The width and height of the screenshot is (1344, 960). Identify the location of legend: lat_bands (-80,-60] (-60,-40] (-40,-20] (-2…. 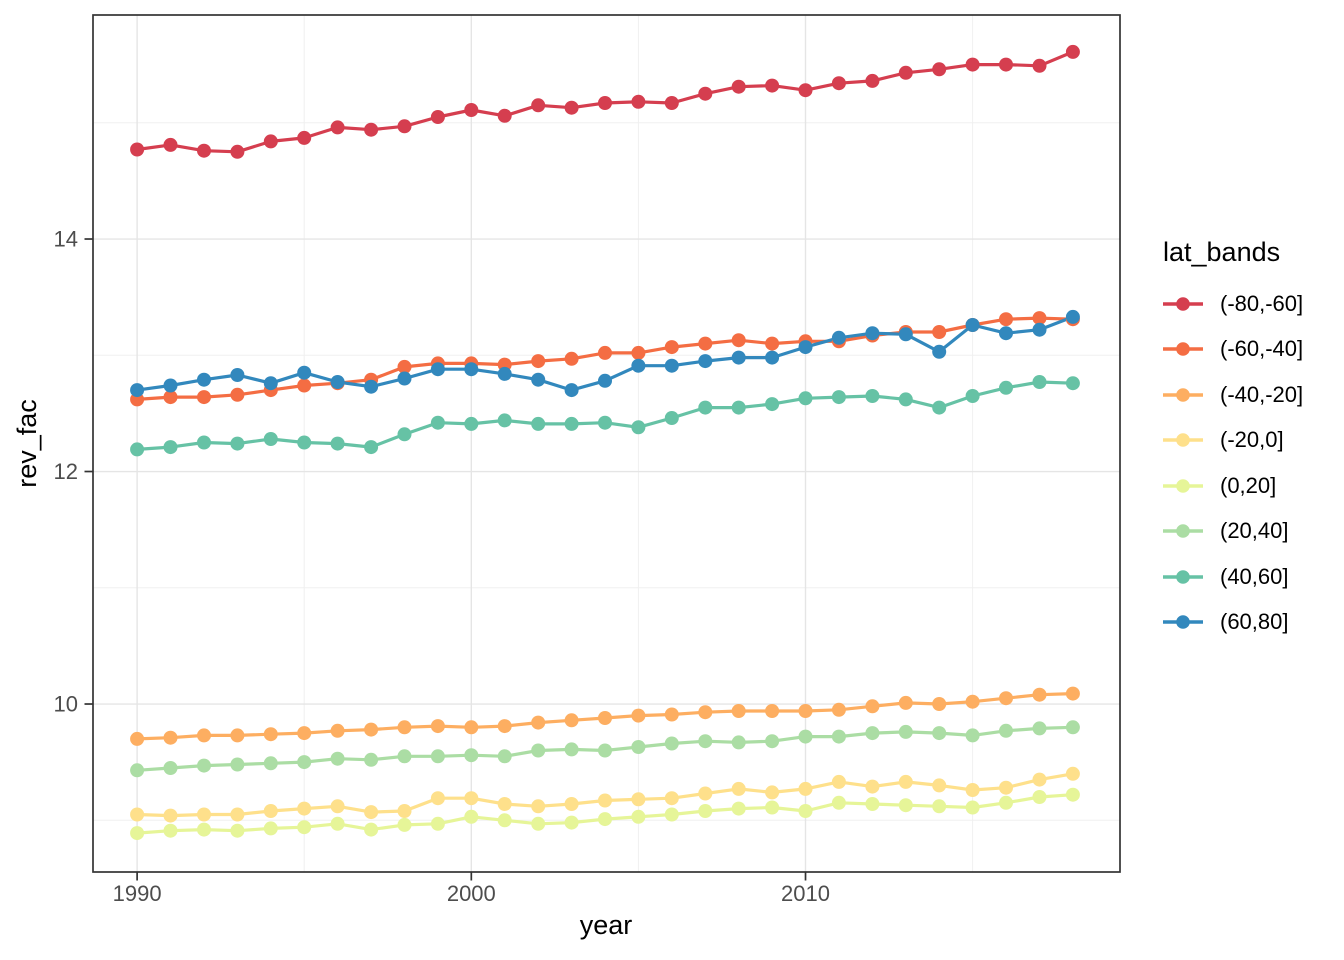
(1233, 441).